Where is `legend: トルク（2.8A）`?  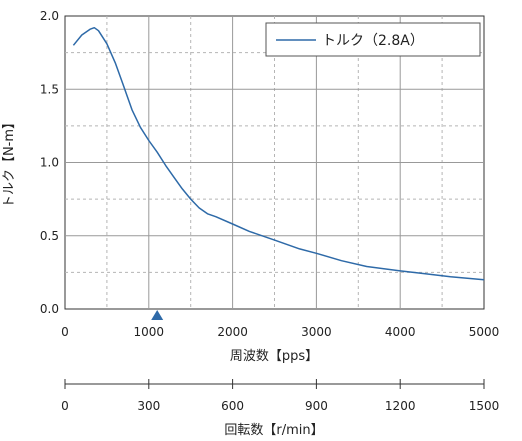
legend: トルク（2.8A） is located at coordinates (373, 39).